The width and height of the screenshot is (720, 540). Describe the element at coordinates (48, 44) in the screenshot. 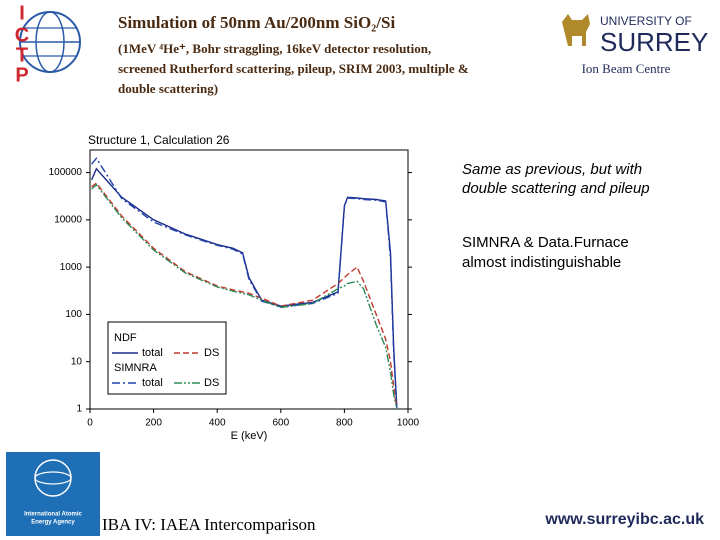

I see `ictp-logo: I C T P` at that location.